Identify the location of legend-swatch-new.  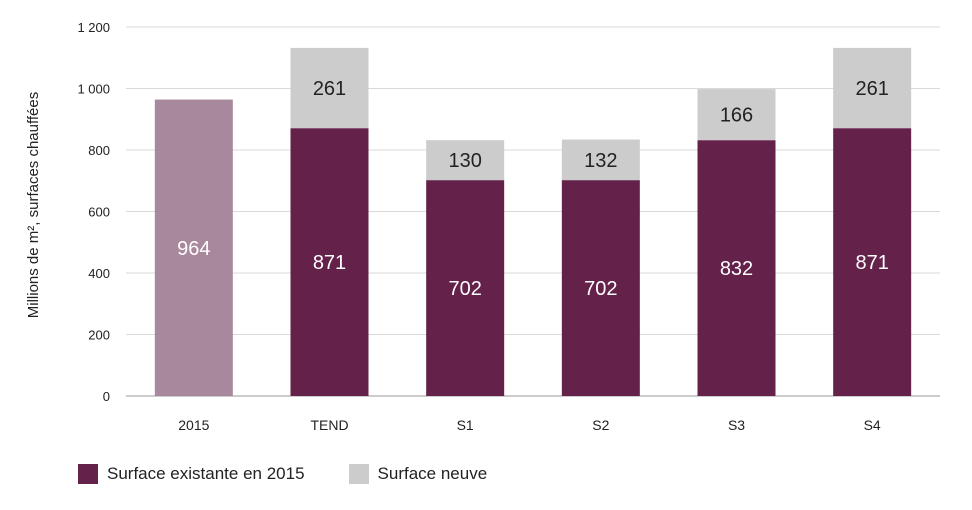
(358, 474).